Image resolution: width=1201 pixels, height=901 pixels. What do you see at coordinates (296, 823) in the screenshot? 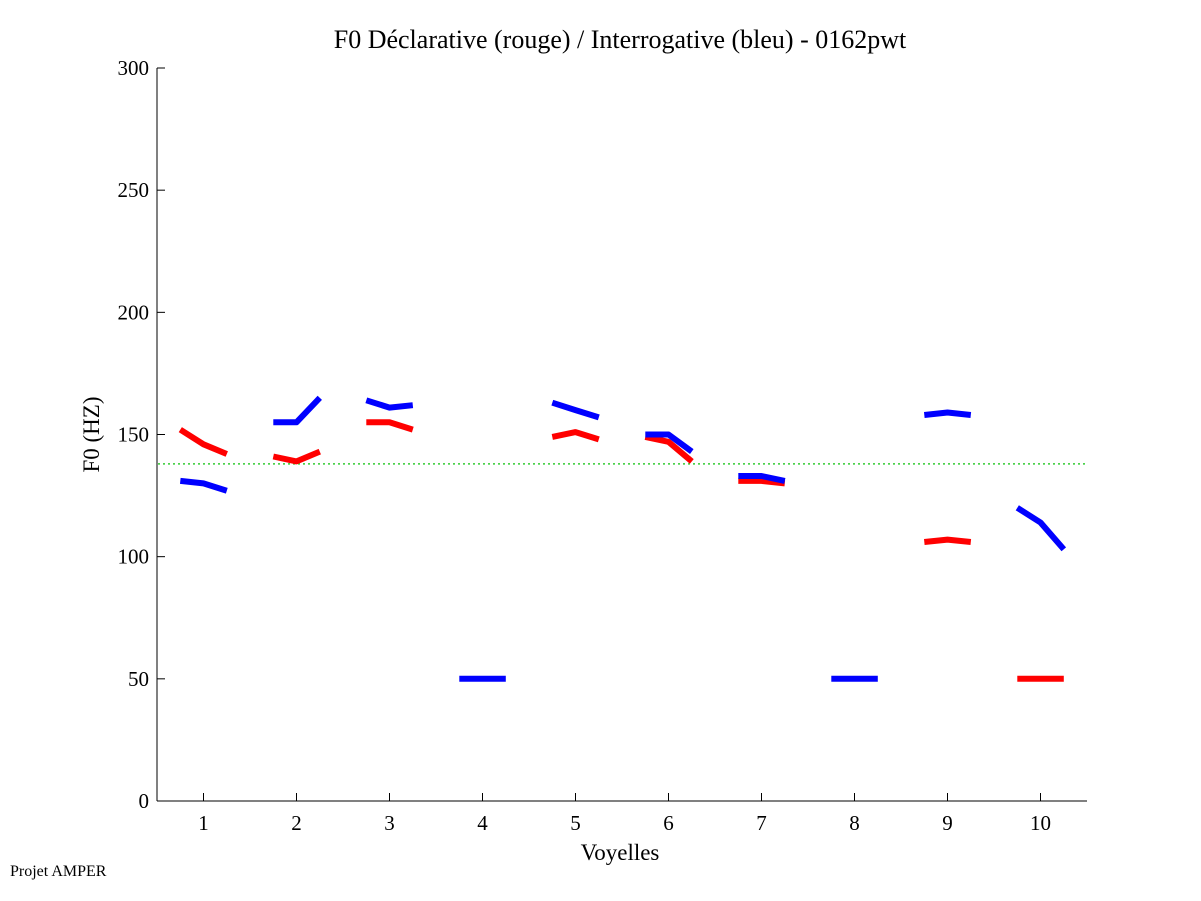
I see `x-tick-label: 2` at bounding box center [296, 823].